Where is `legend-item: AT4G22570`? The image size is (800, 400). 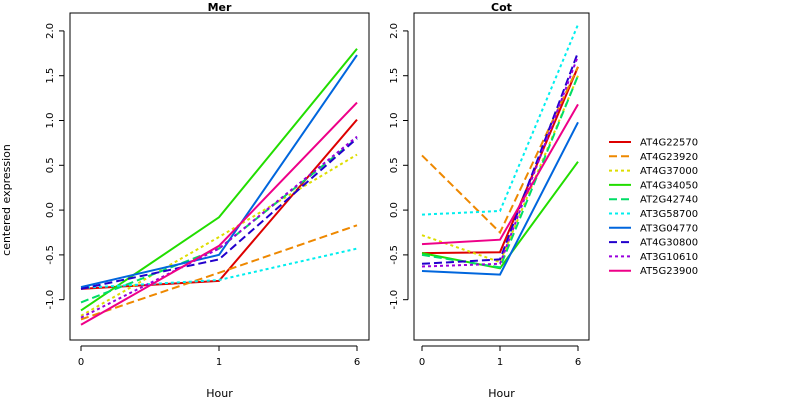 legend-item: AT4G22570 is located at coordinates (653, 143).